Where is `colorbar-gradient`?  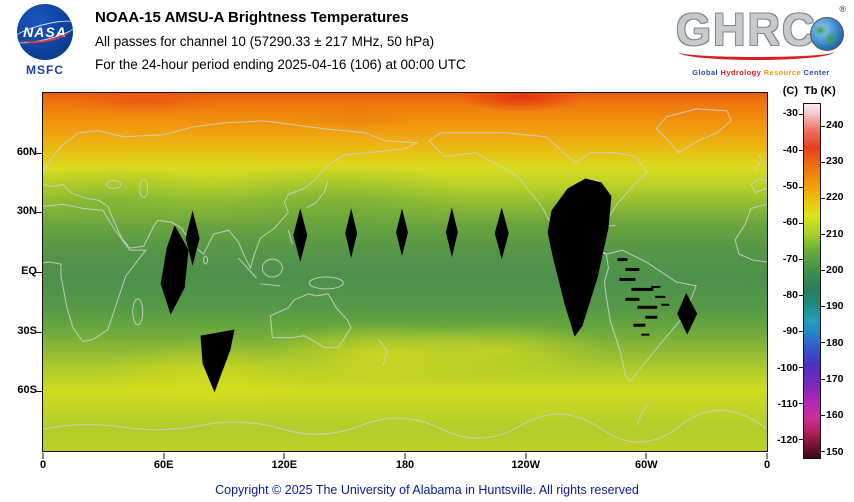 colorbar-gradient is located at coordinates (812, 281).